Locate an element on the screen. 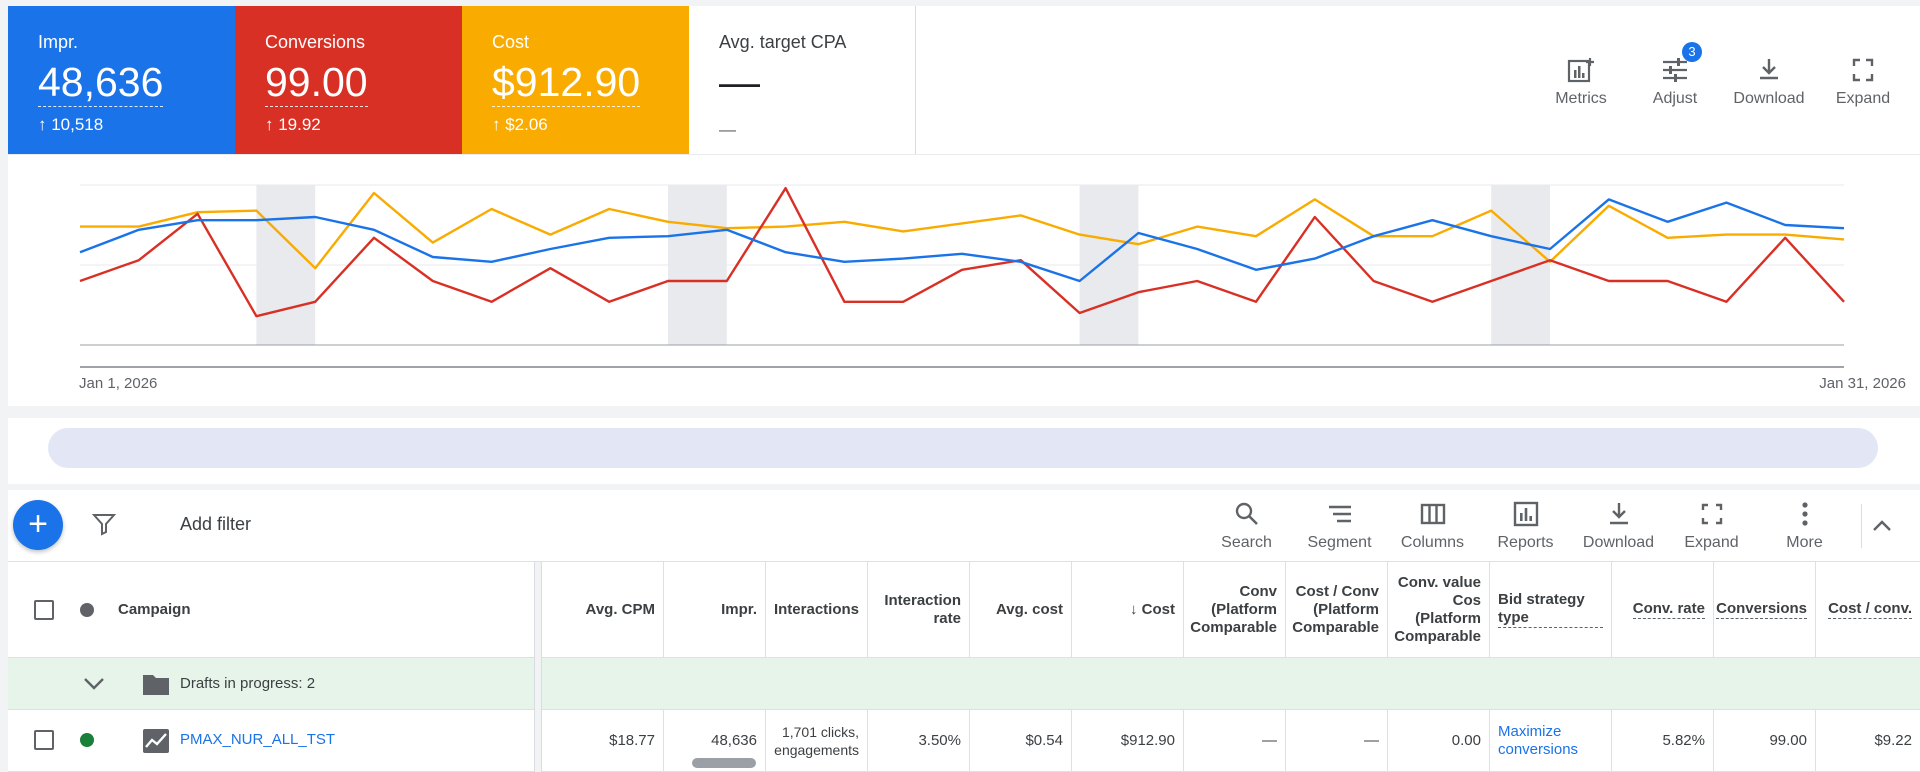  filter-icon is located at coordinates (104, 524).